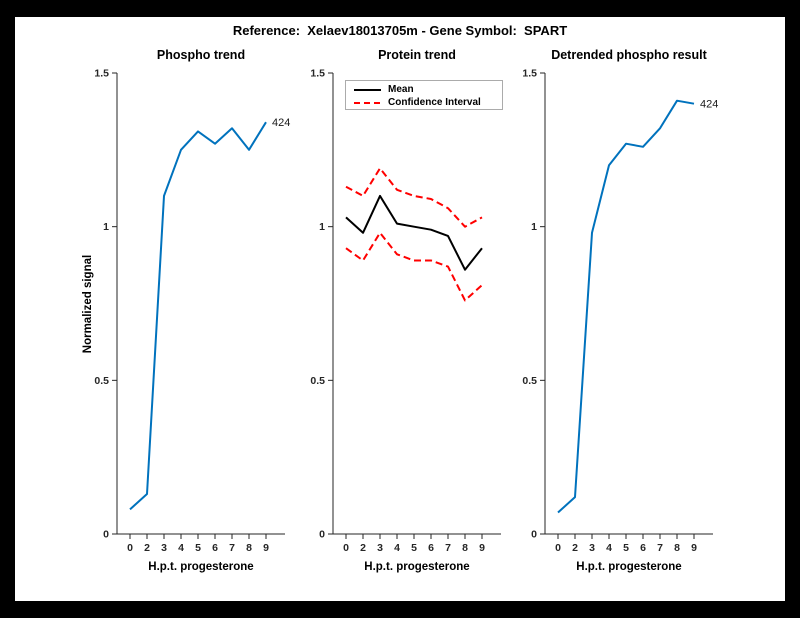  Describe the element at coordinates (424, 95) in the screenshot. I see `legend-box: Mean Confidence Interval` at that location.